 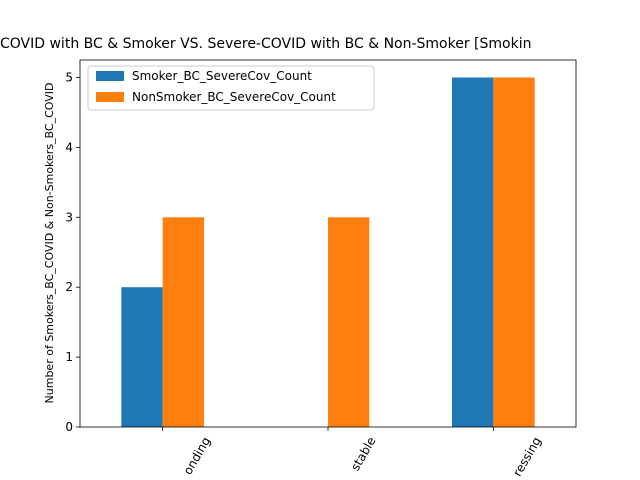 I want to click on x-tick-label: ressing, so click(x=527, y=457).